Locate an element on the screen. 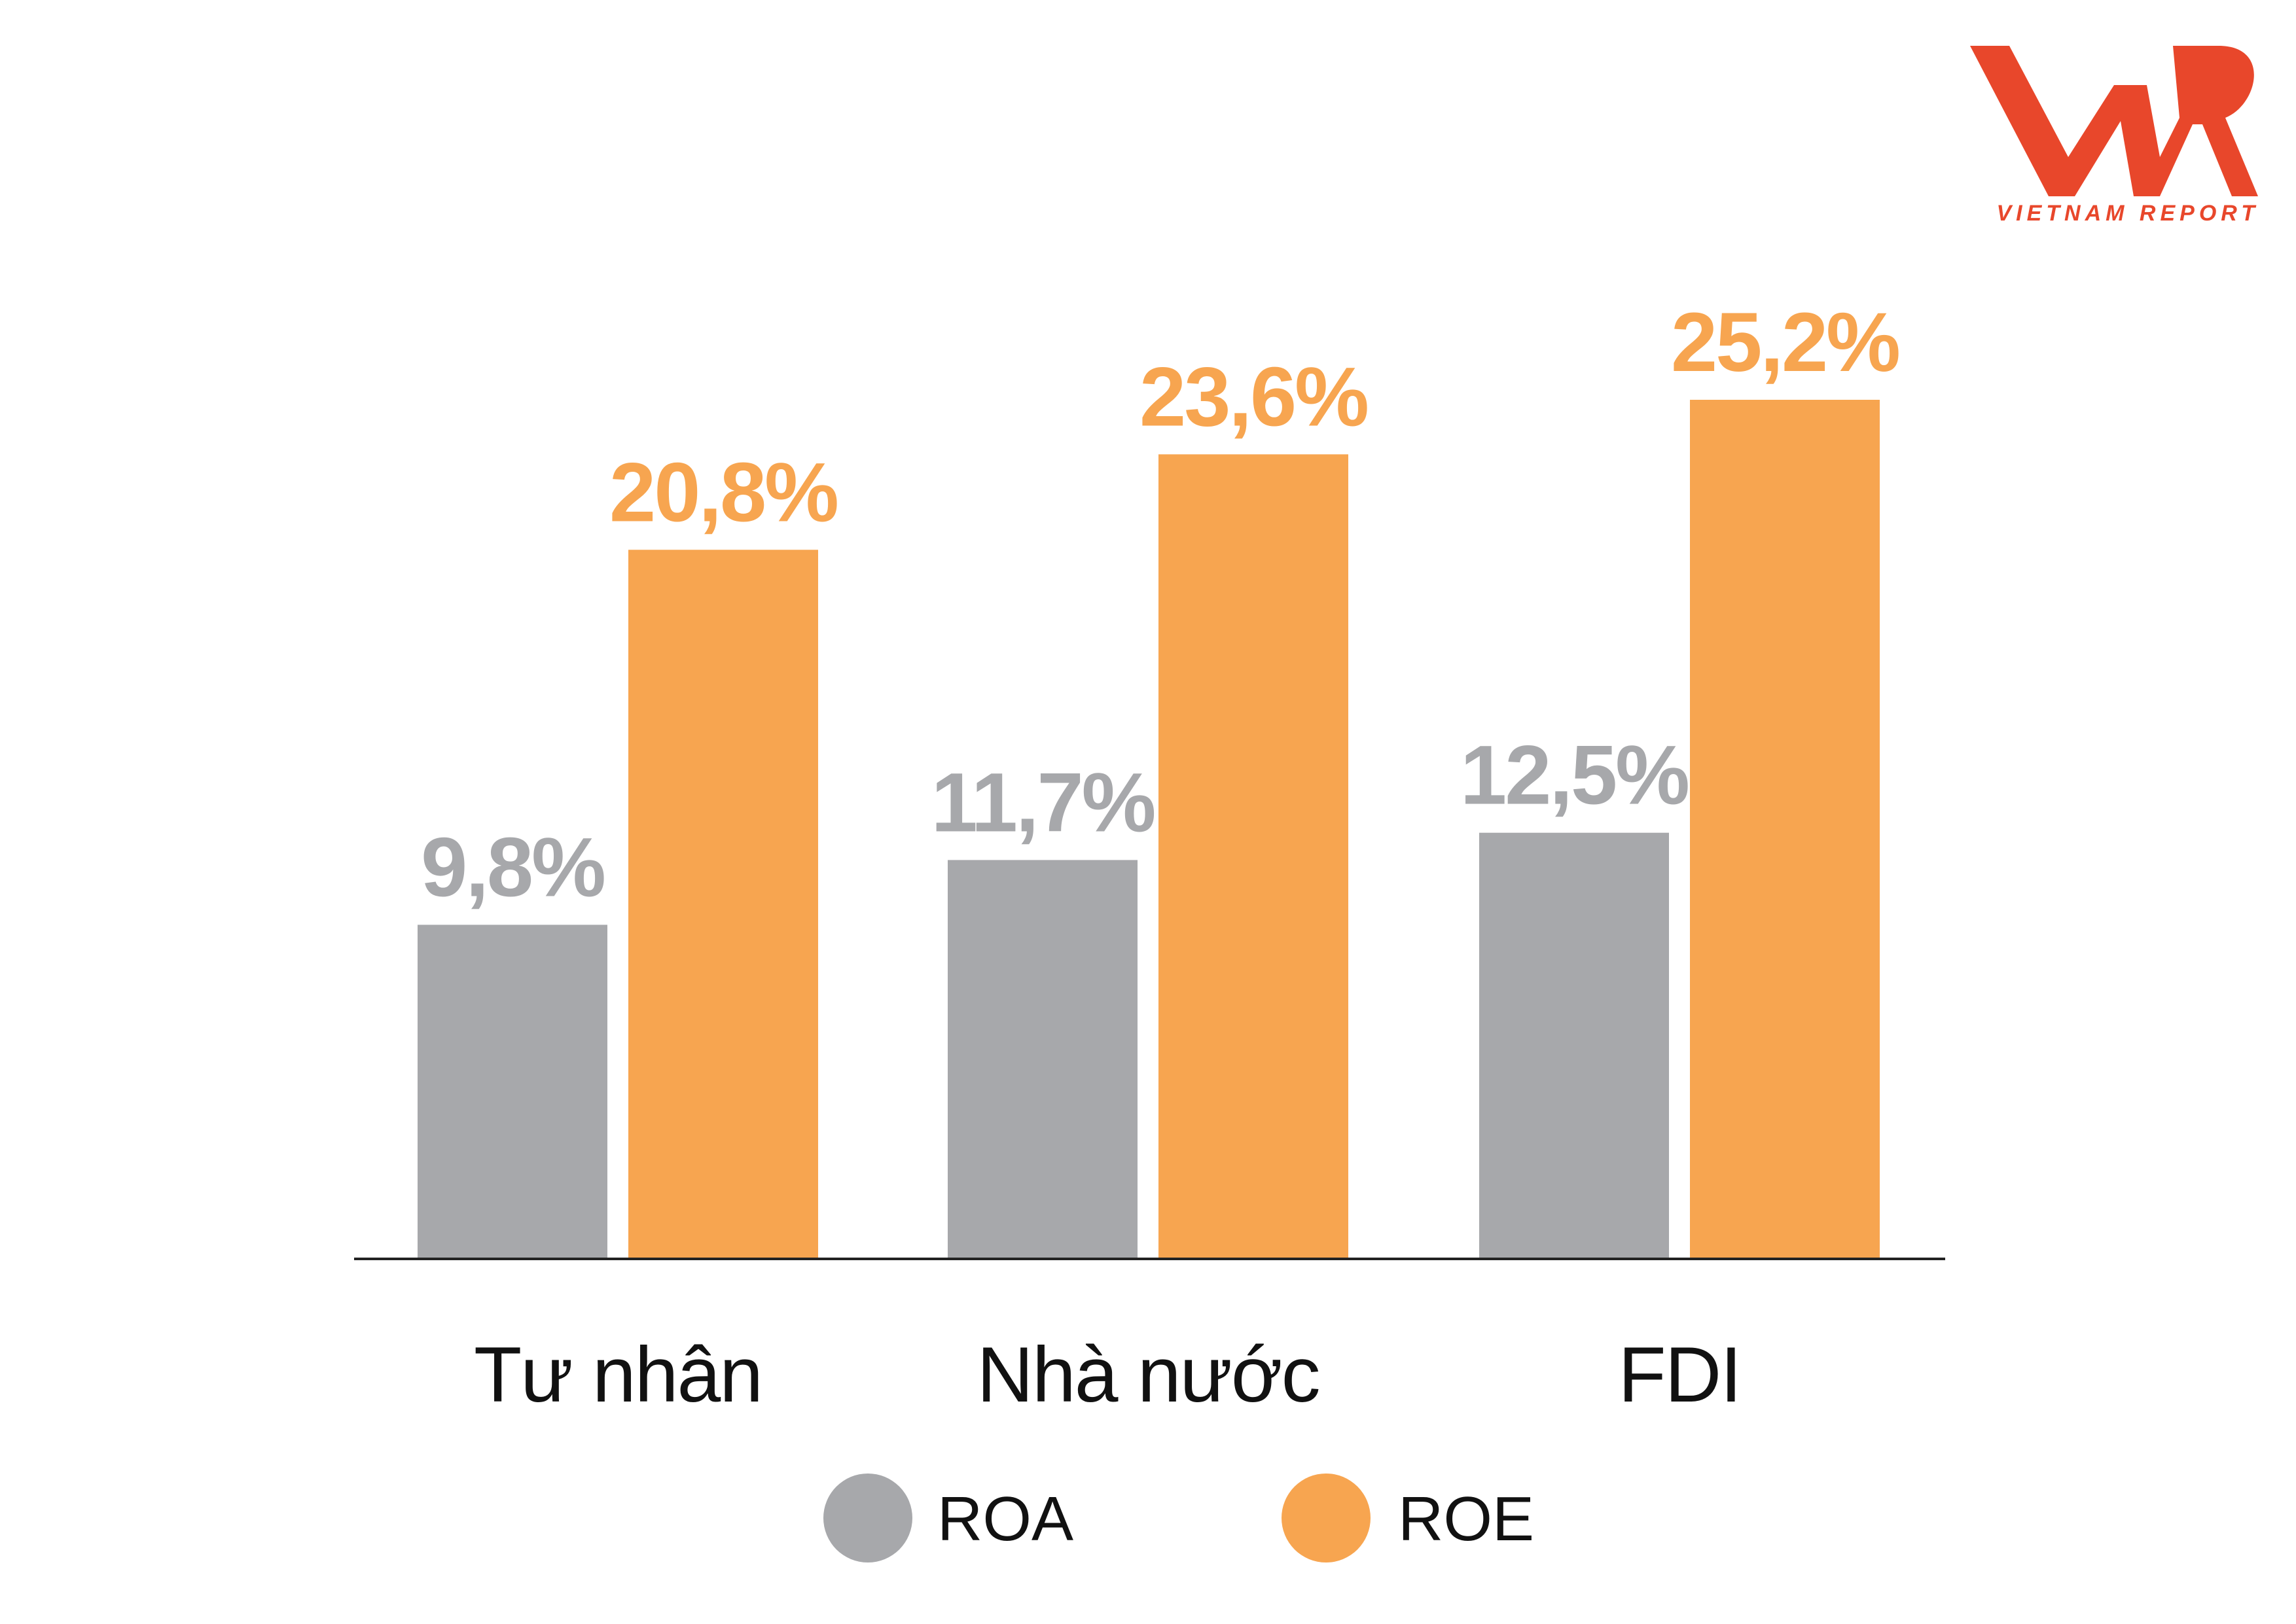 This screenshot has height=1624, width=2296. category-label-3: FDI is located at coordinates (1679, 1375).